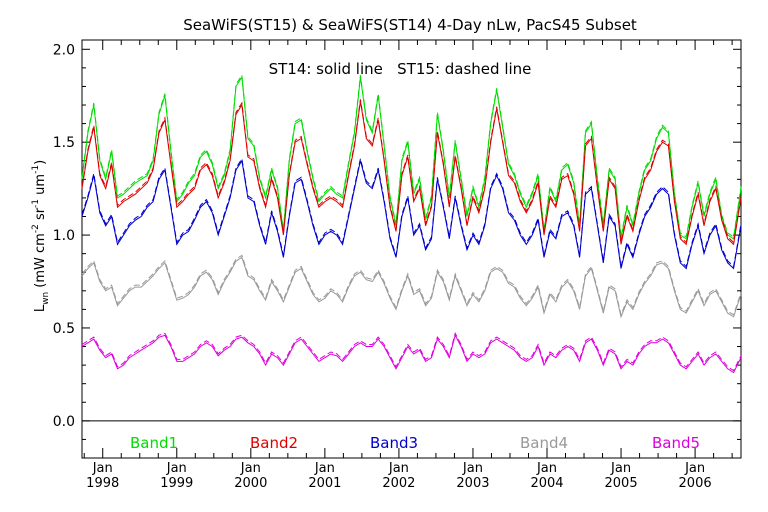  What do you see at coordinates (64, 236) in the screenshot?
I see `y-tick-label: 1.0` at bounding box center [64, 236].